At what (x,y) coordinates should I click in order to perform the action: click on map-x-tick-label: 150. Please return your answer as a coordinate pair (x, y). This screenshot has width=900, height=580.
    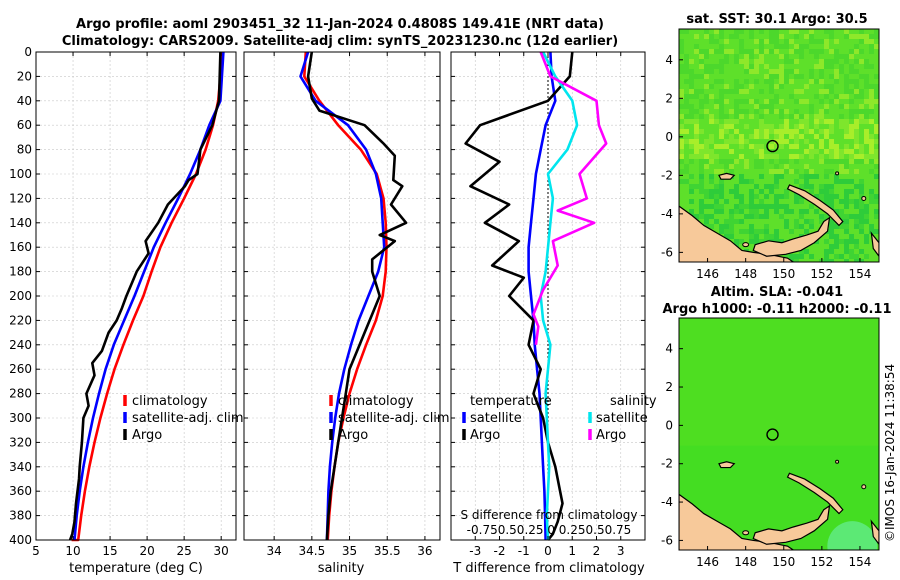
    Looking at the image, I should click on (783, 562).